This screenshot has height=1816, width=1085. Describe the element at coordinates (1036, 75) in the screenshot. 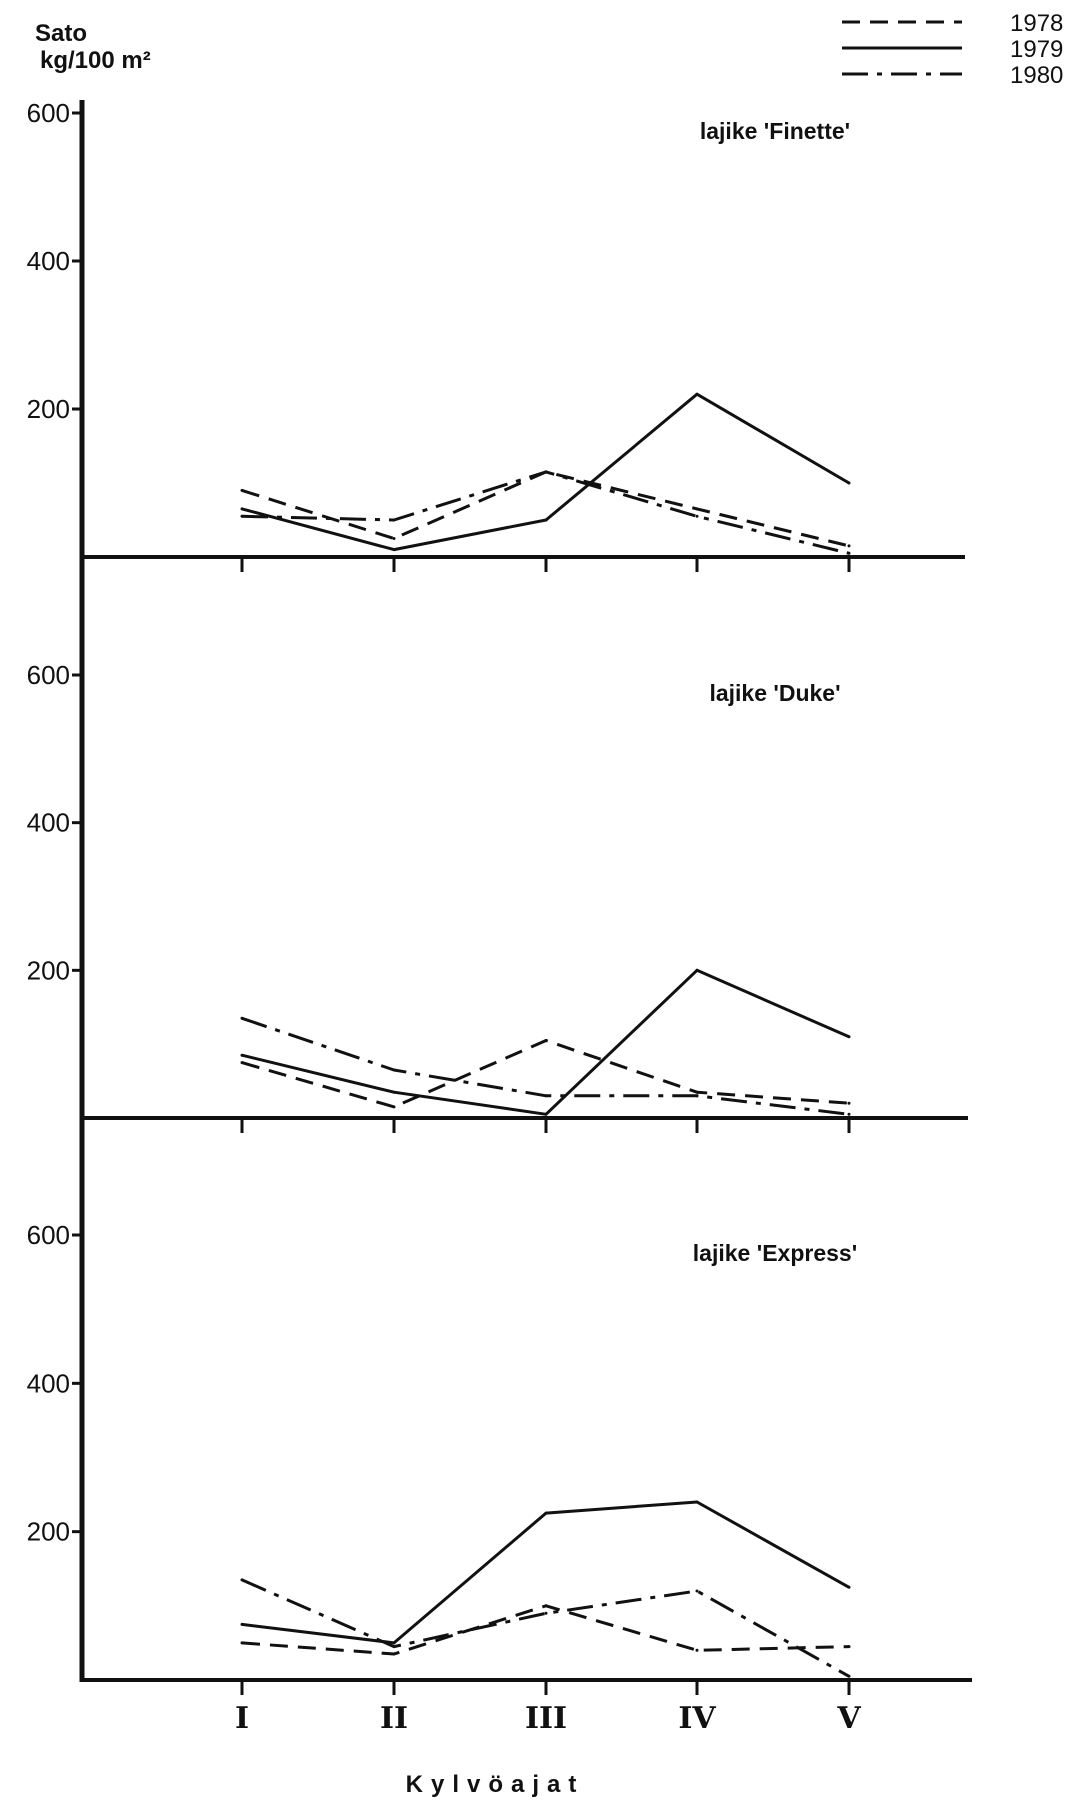

I see `legend-label-1980: 1980` at that location.